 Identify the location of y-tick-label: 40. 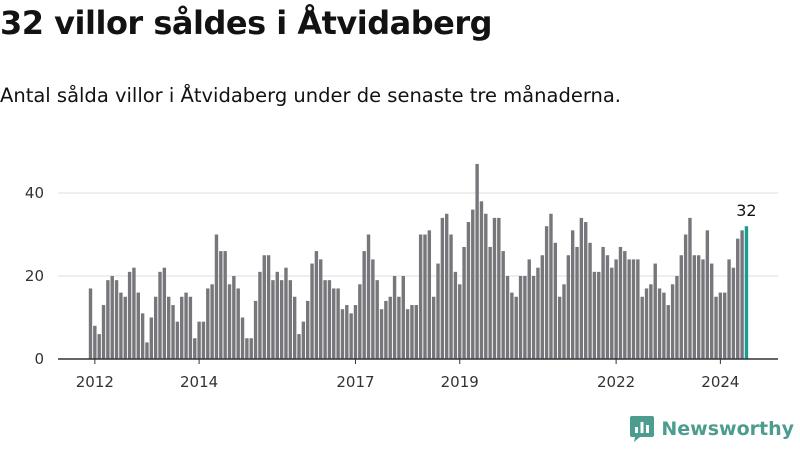
(34, 193).